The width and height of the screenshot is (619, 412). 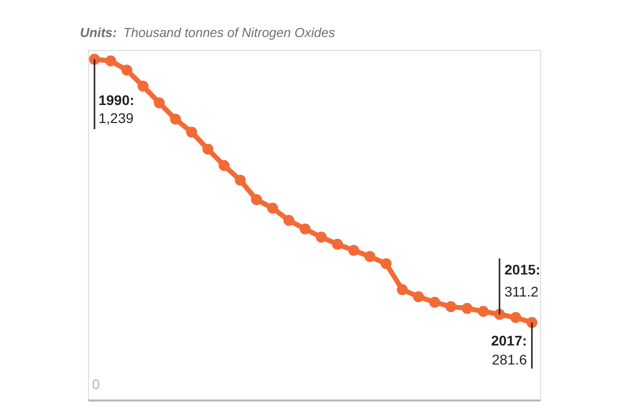 I want to click on annotation: 0, so click(x=96, y=384).